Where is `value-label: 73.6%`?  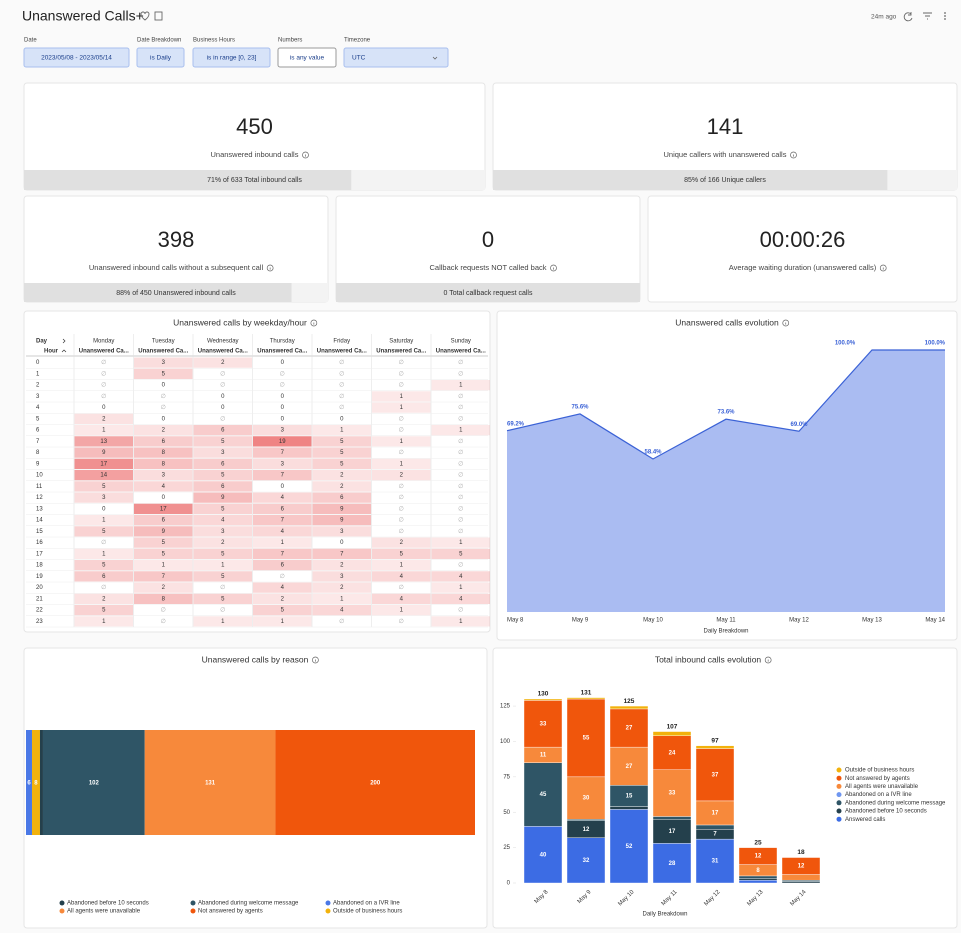 value-label: 73.6% is located at coordinates (726, 413).